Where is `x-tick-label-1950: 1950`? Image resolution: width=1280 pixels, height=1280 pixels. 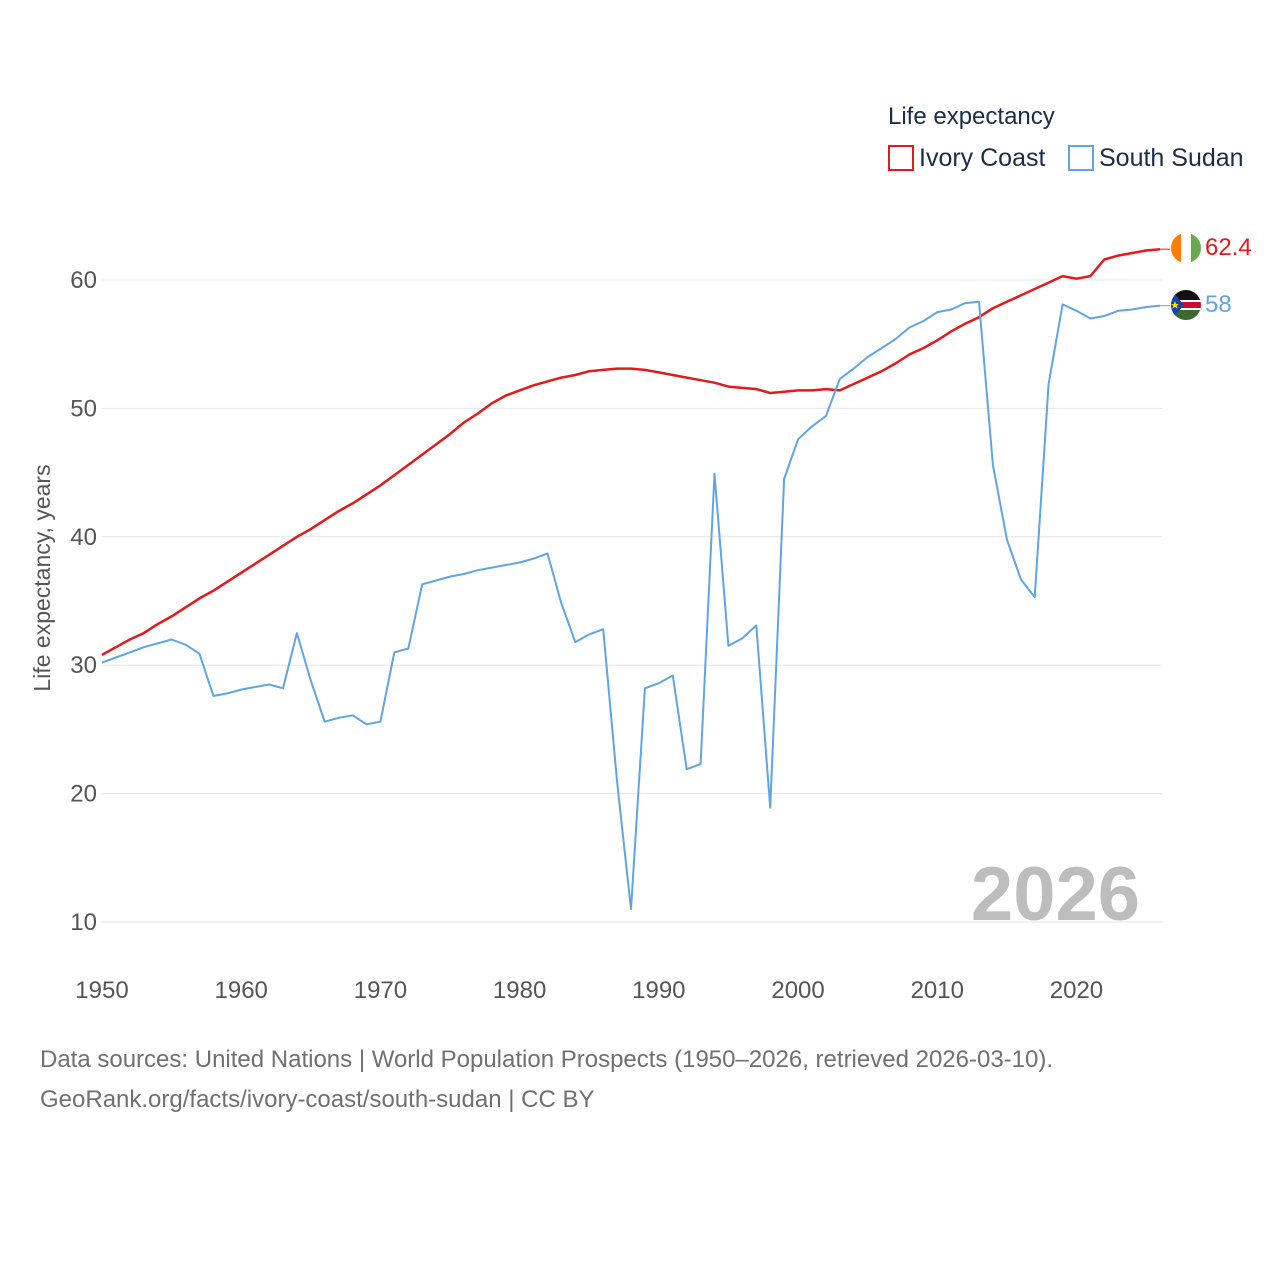
x-tick-label-1950: 1950 is located at coordinates (101, 990).